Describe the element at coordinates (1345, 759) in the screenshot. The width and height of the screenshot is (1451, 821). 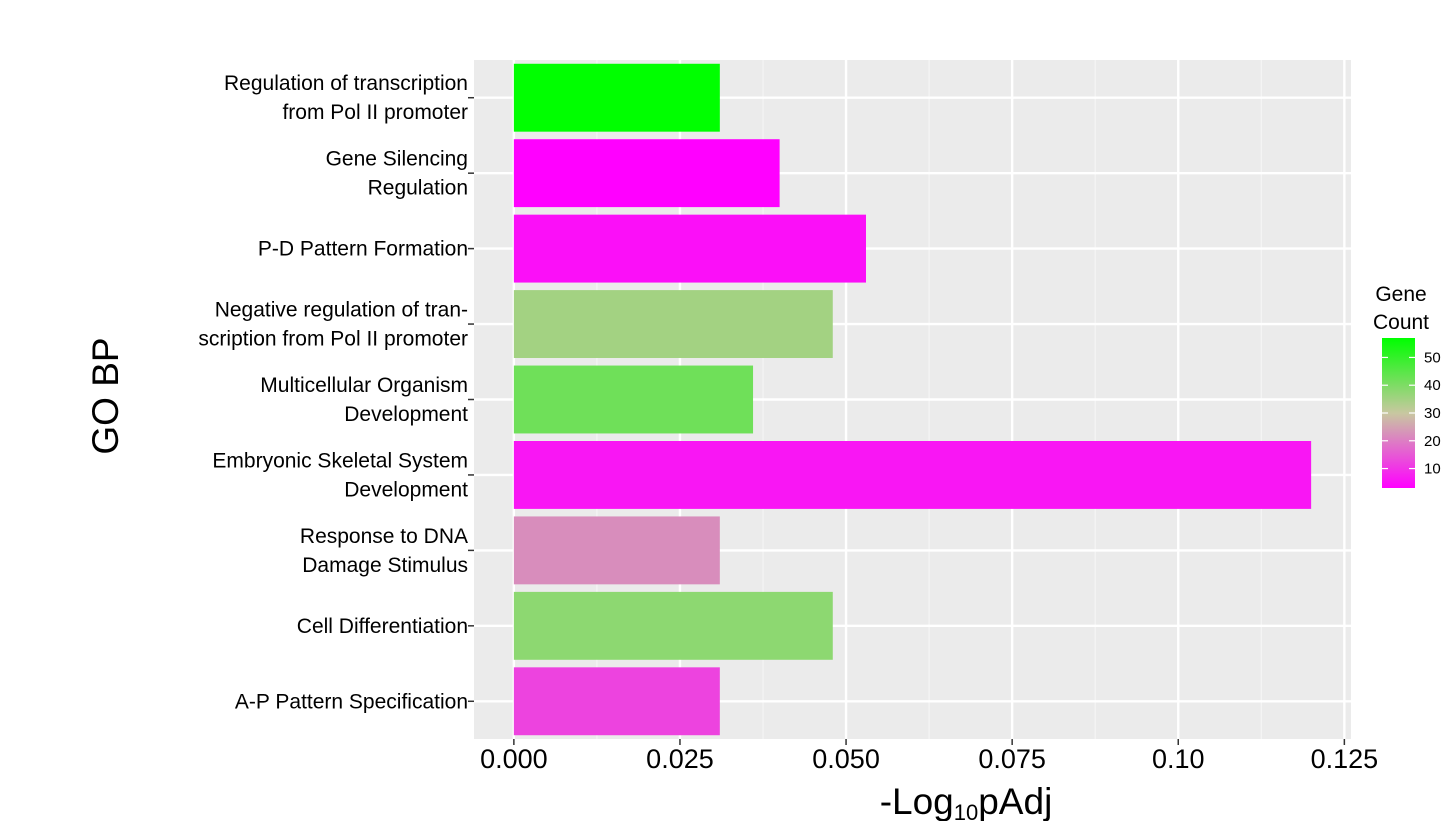
I see `x-tick-label: 0.125` at that location.